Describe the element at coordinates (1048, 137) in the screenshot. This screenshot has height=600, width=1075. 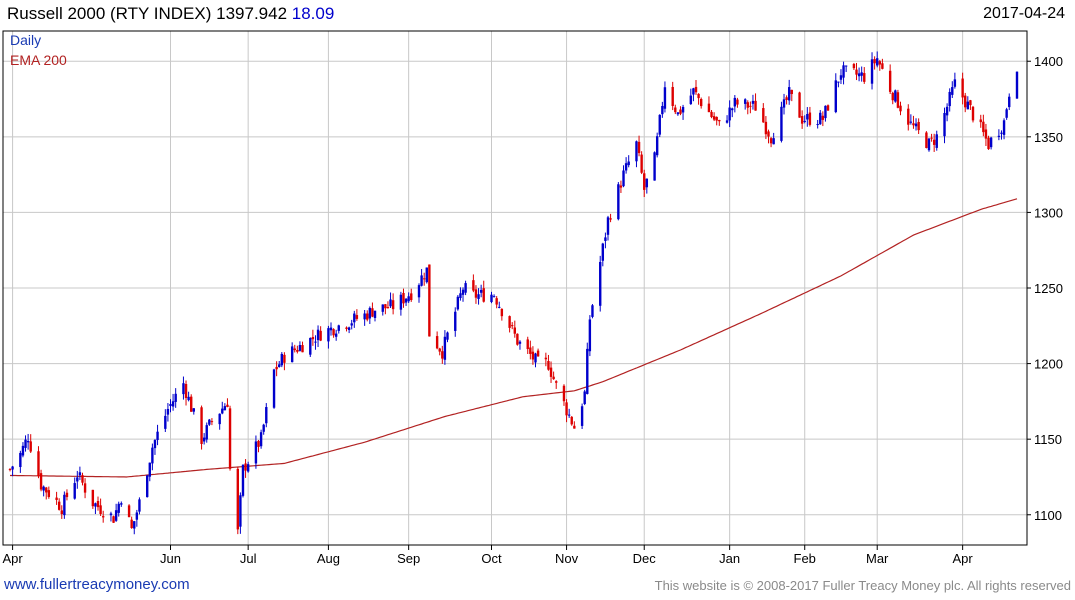
I see `y-tick-label: 1350` at that location.